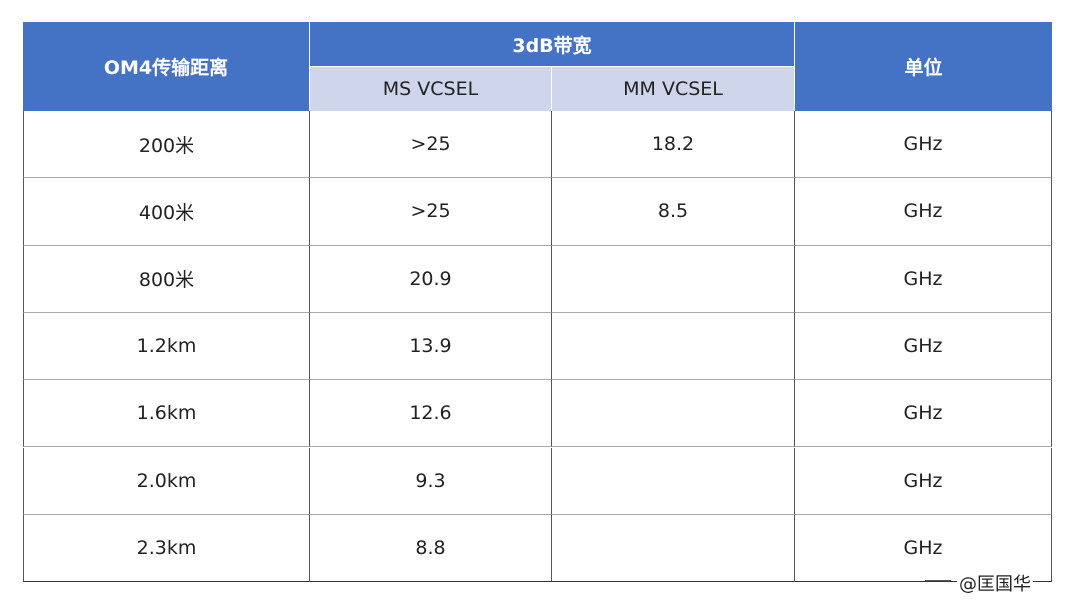 The width and height of the screenshot is (1080, 608). What do you see at coordinates (552, 44) in the screenshot?
I see `header-cell: 3dB带宽` at bounding box center [552, 44].